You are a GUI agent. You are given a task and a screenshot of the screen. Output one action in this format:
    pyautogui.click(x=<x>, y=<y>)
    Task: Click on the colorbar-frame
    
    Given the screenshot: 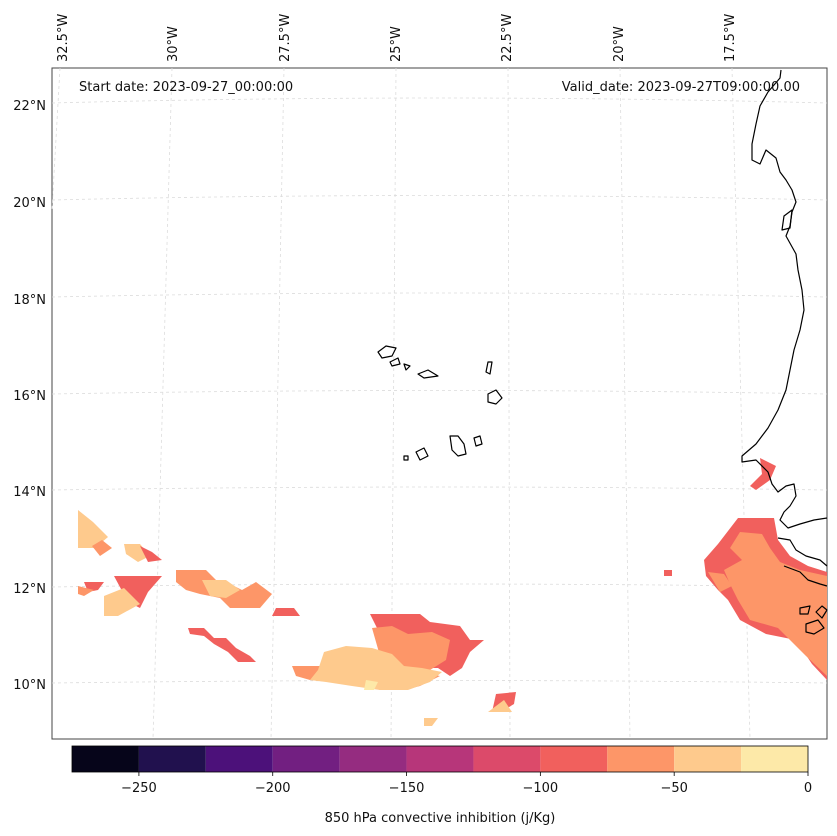 What is the action you would take?
    pyautogui.click(x=440, y=759)
    